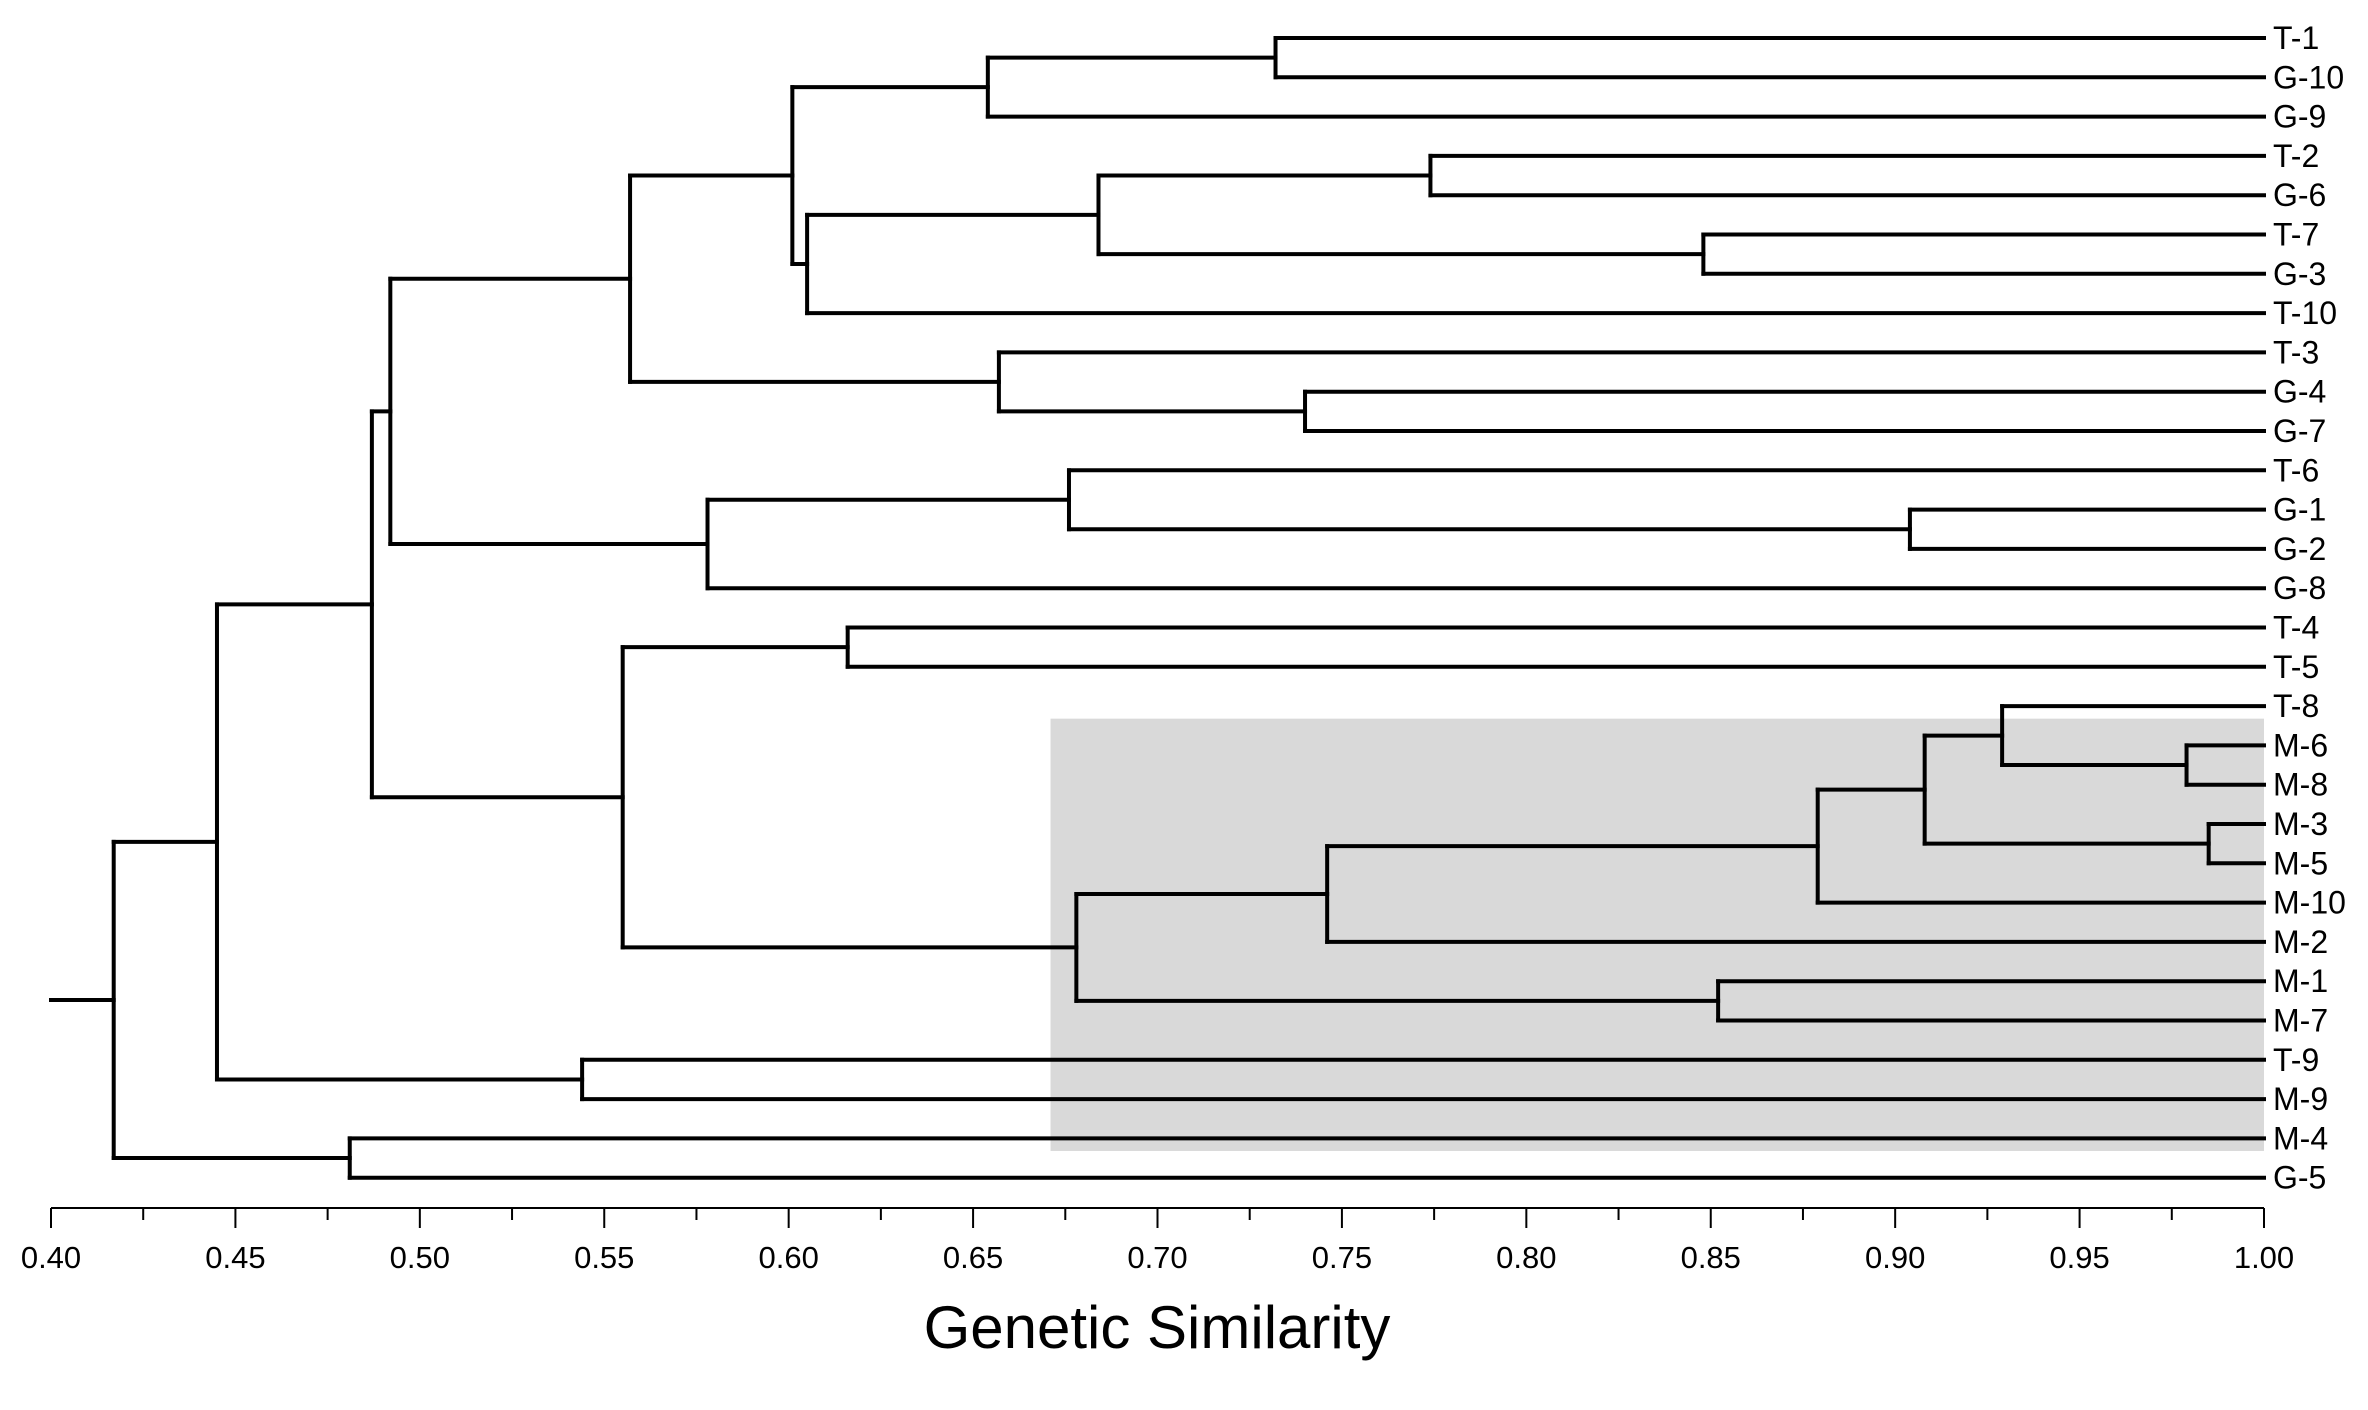 This screenshot has height=1410, width=2368. Describe the element at coordinates (1157, 1257) in the screenshot. I see `x-tick-label: 0.70` at that location.